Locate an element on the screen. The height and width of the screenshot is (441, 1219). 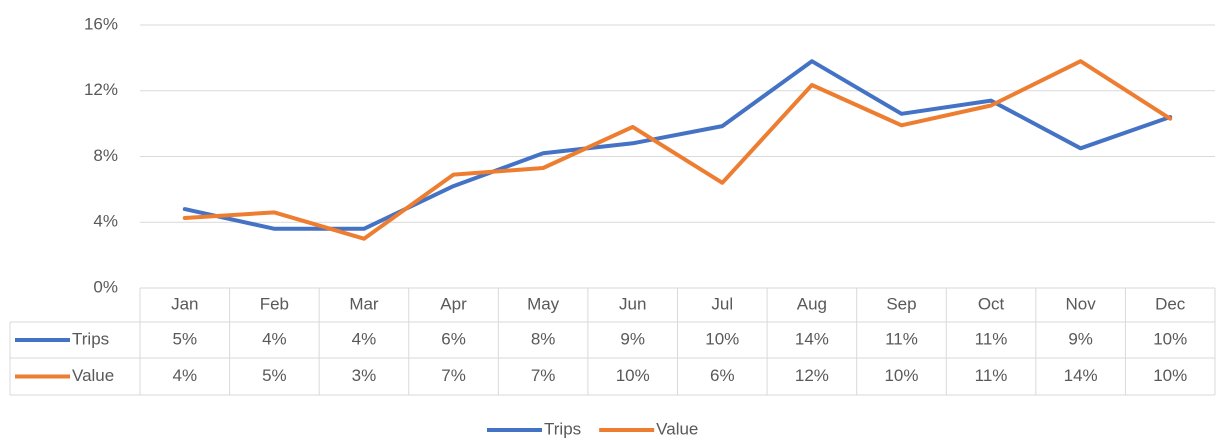
category-label: Aug is located at coordinates (812, 303).